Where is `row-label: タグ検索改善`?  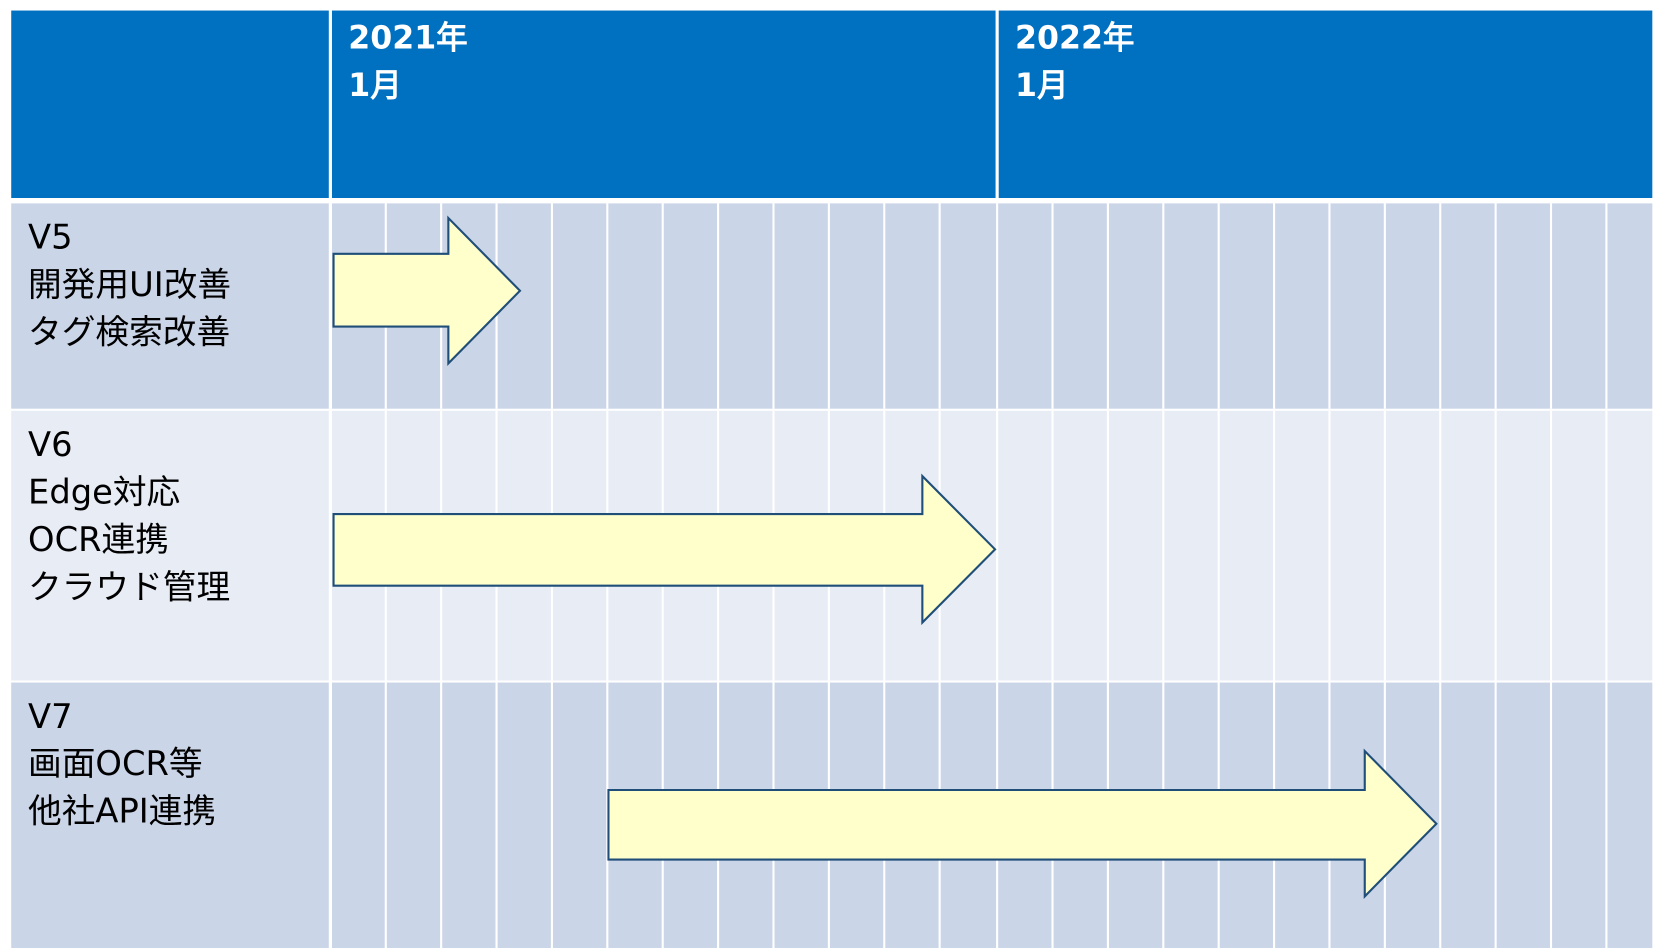 row-label: タグ検索改善 is located at coordinates (129, 331).